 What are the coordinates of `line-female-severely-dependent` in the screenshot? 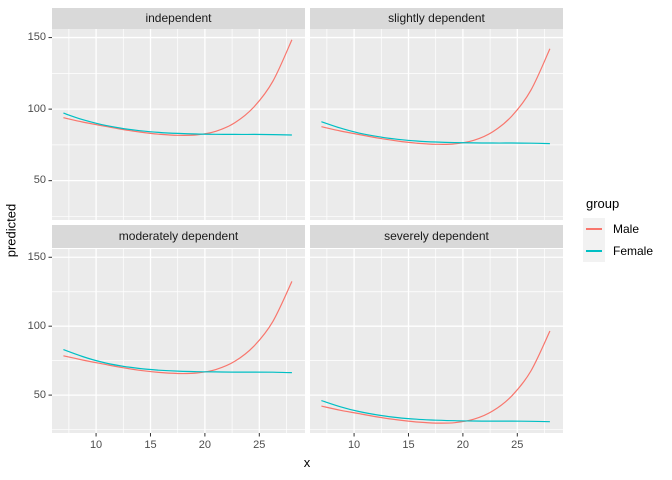 It's located at (435, 411).